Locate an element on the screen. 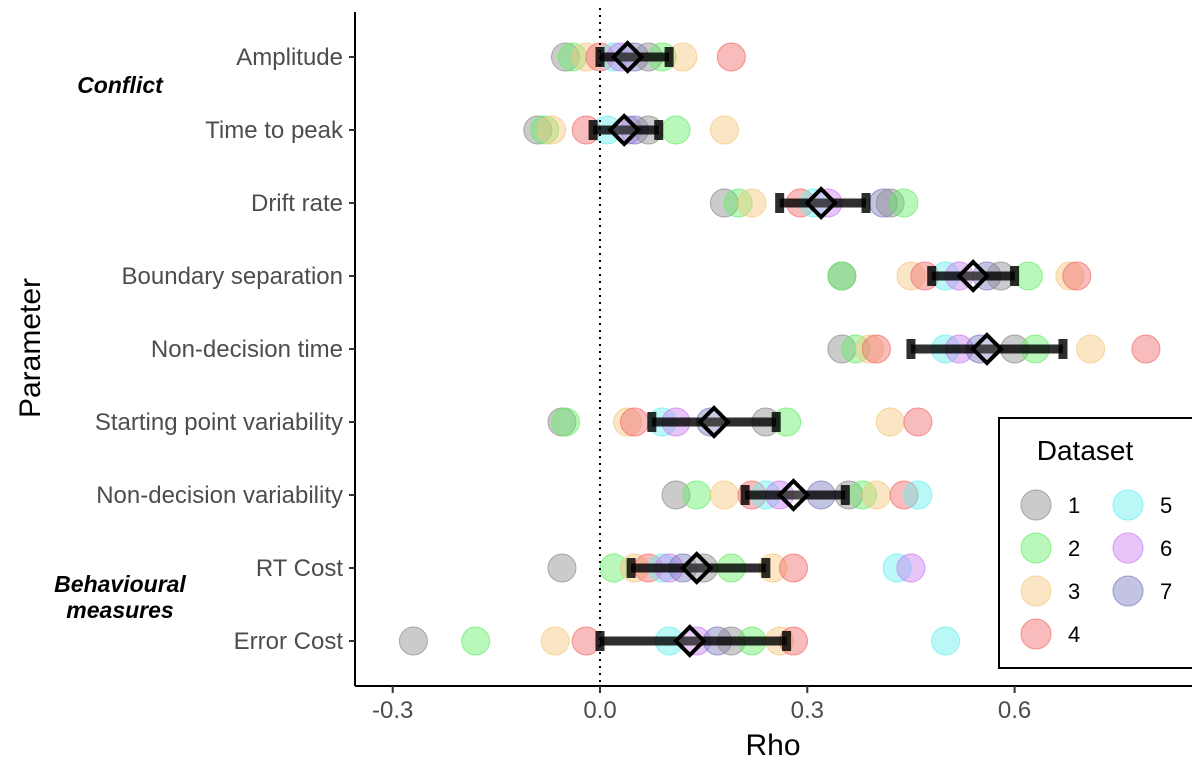 The width and height of the screenshot is (1192, 761). estimate-starting-point-variability is located at coordinates (714, 422).